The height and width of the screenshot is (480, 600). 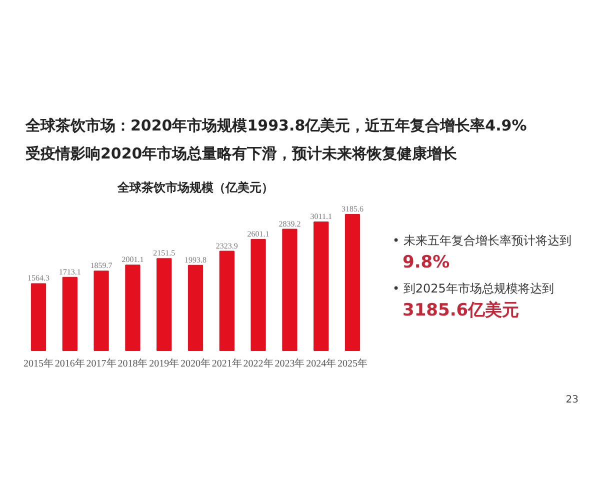 What do you see at coordinates (195, 259) in the screenshot?
I see `data-label: 1993.8` at bounding box center [195, 259].